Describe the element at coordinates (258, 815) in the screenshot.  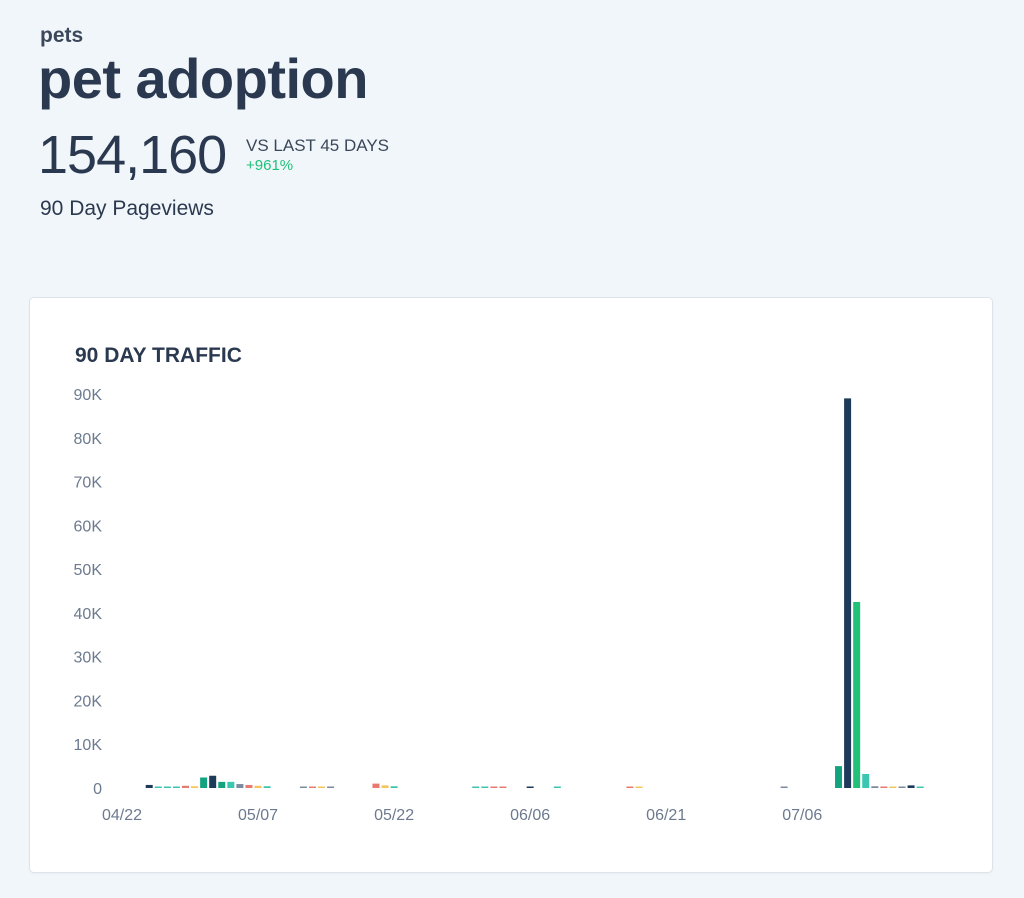
I see `x-tick-label: 05/07` at that location.